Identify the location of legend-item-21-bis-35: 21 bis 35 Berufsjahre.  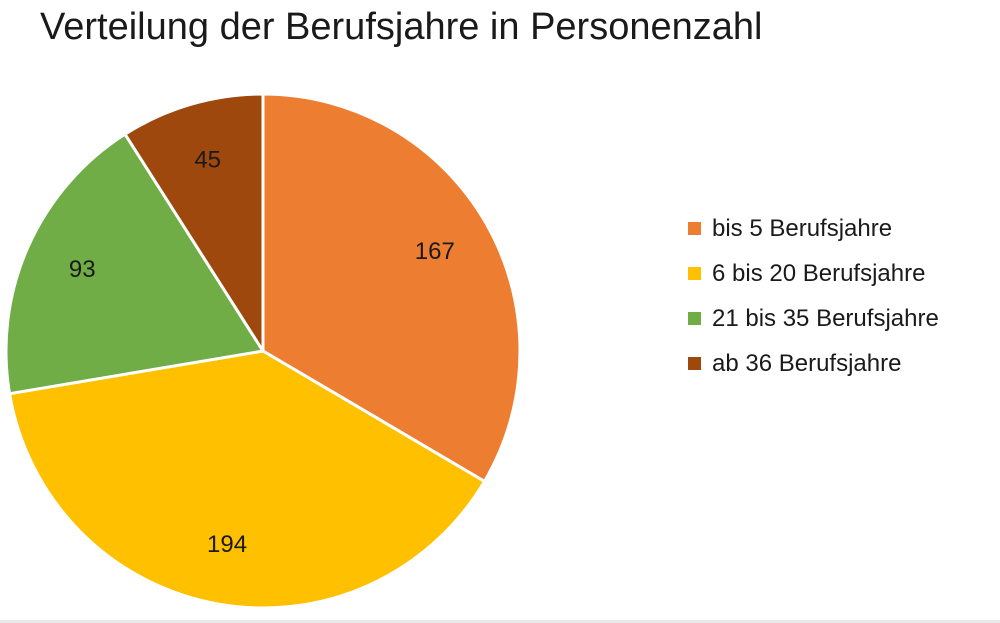
(813, 318).